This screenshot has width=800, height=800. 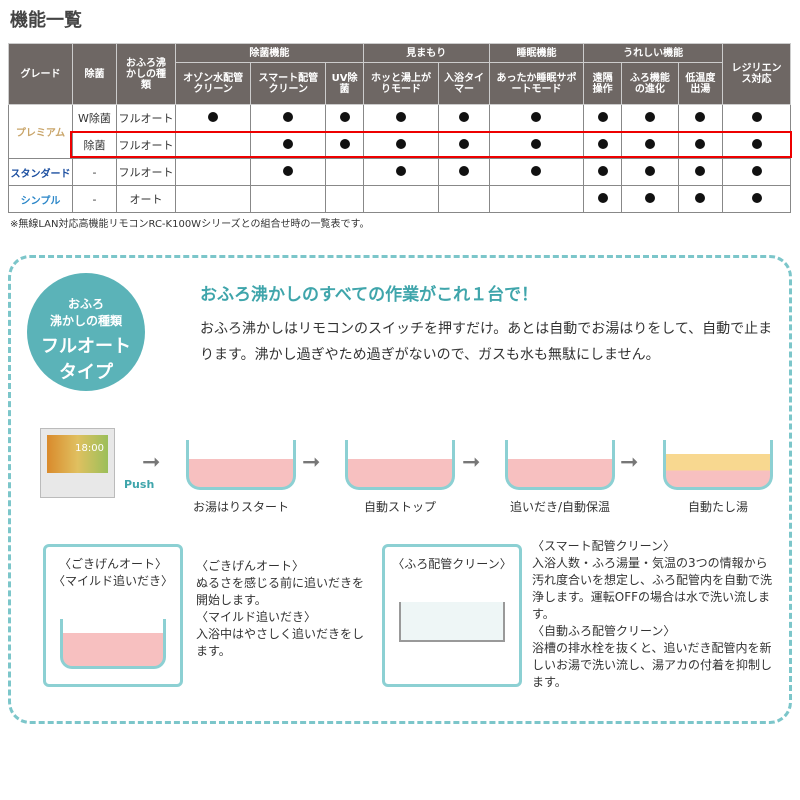 I want to click on box-title: 〈マイルド追いだき〉, so click(x=112, y=581).